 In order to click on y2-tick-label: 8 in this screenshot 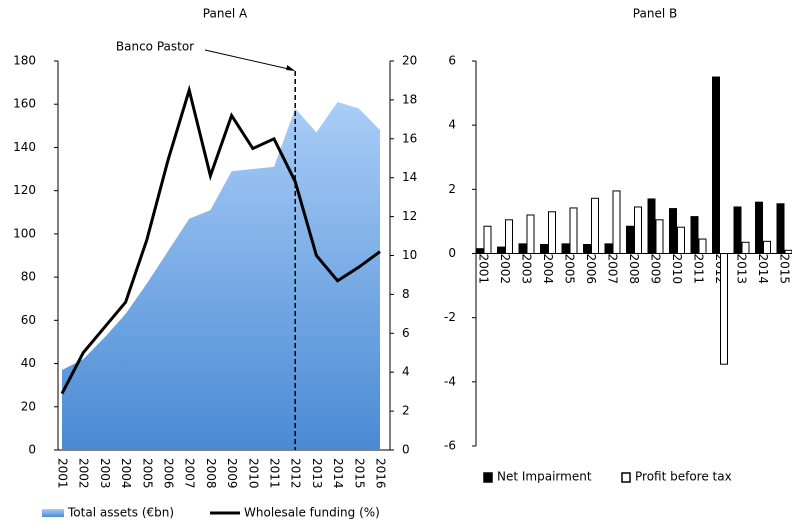, I will do `click(406, 294)`.